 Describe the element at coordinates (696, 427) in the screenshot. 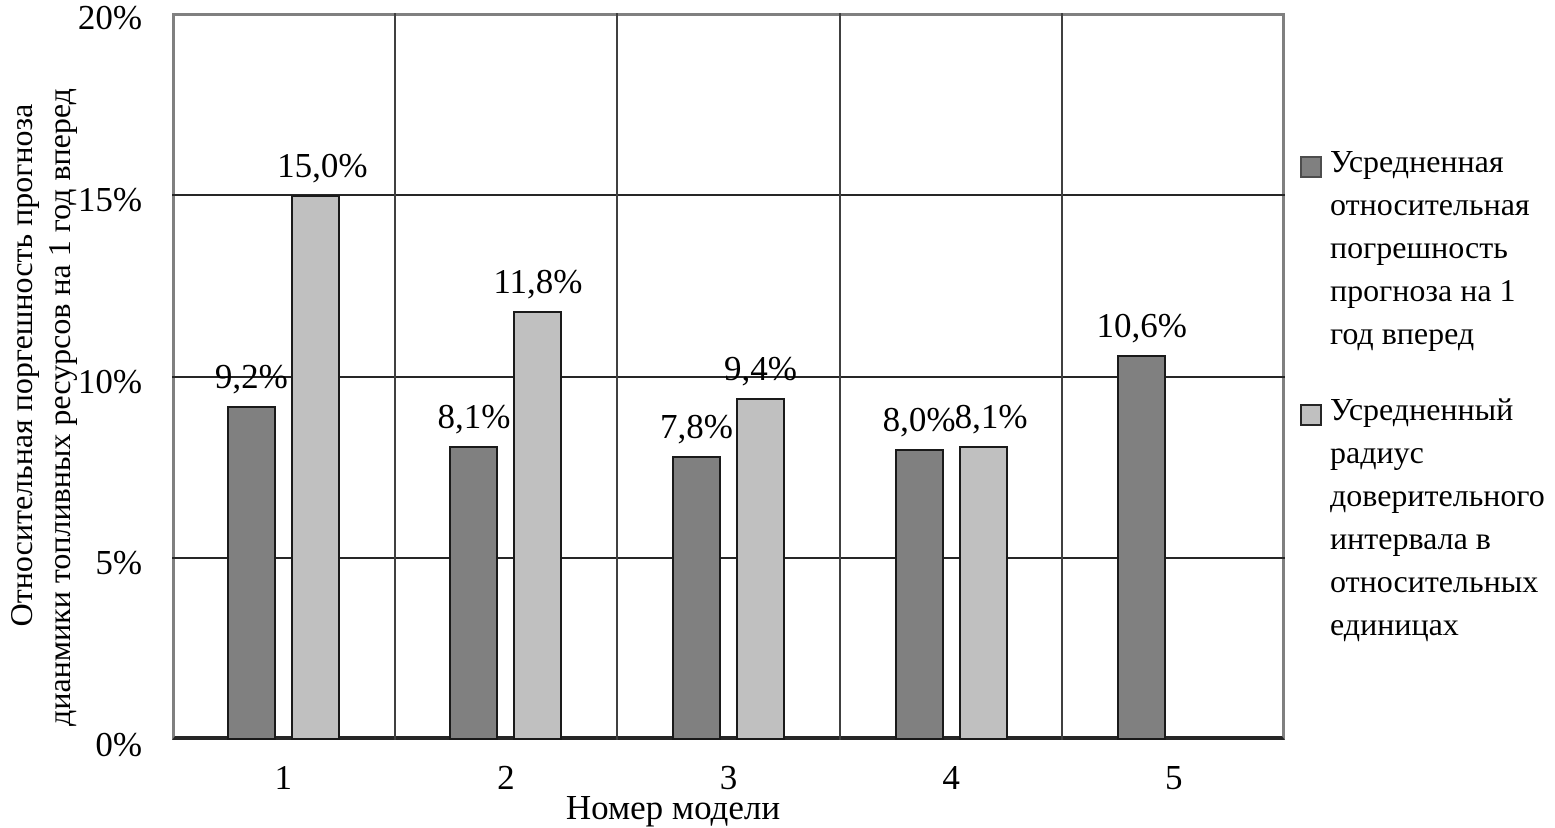

I see `bar-value-label: 7,8%` at that location.